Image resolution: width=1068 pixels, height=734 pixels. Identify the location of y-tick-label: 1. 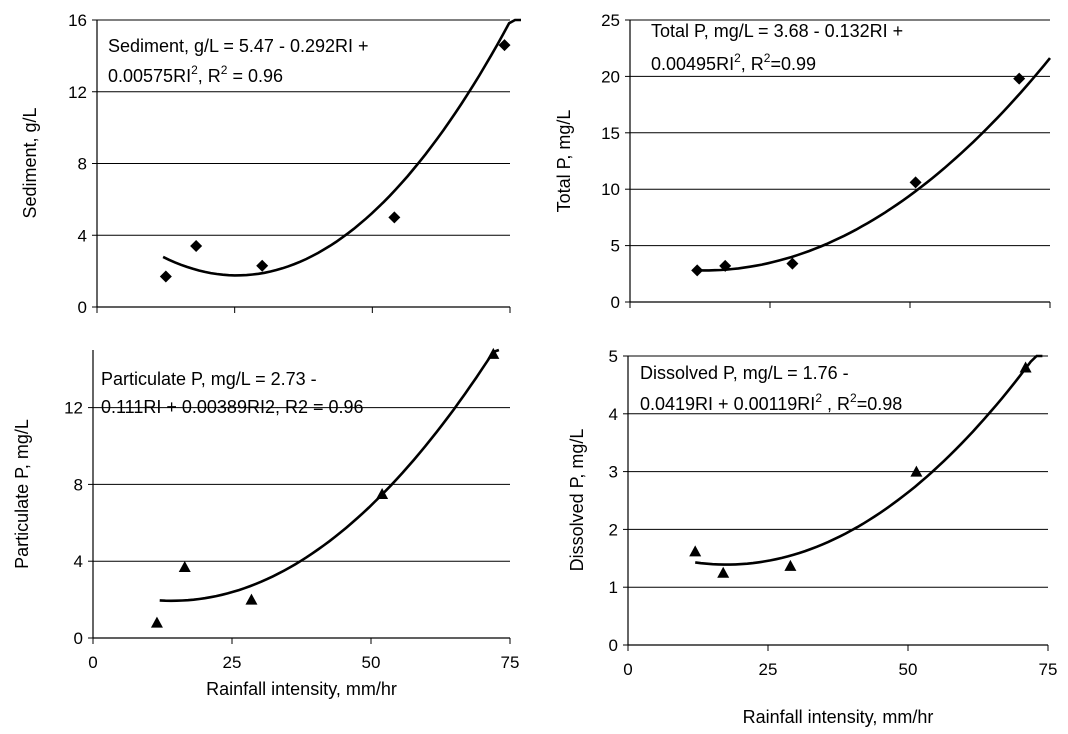
(613, 587).